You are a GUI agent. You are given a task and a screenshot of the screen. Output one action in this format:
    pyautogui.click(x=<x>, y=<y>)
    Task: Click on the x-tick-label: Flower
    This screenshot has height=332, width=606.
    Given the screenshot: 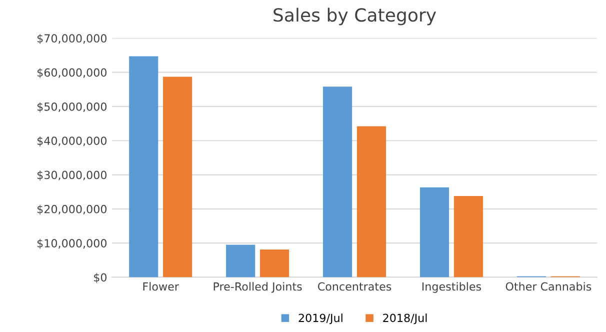 What is the action you would take?
    pyautogui.click(x=161, y=286)
    